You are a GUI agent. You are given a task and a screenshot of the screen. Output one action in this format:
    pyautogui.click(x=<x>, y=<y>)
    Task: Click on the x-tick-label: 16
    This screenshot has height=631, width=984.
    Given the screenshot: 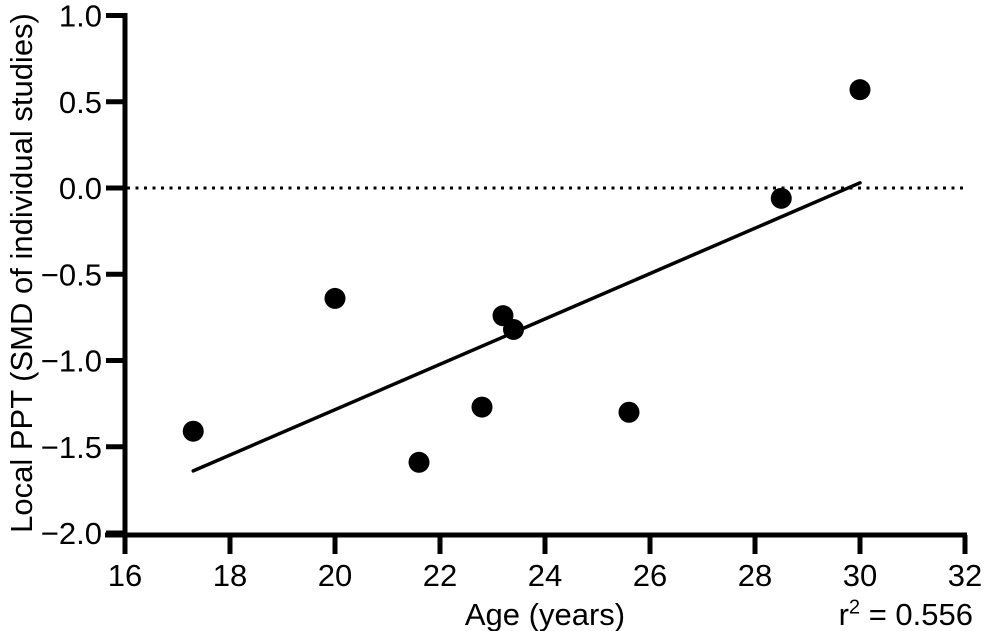 What is the action you would take?
    pyautogui.click(x=125, y=575)
    